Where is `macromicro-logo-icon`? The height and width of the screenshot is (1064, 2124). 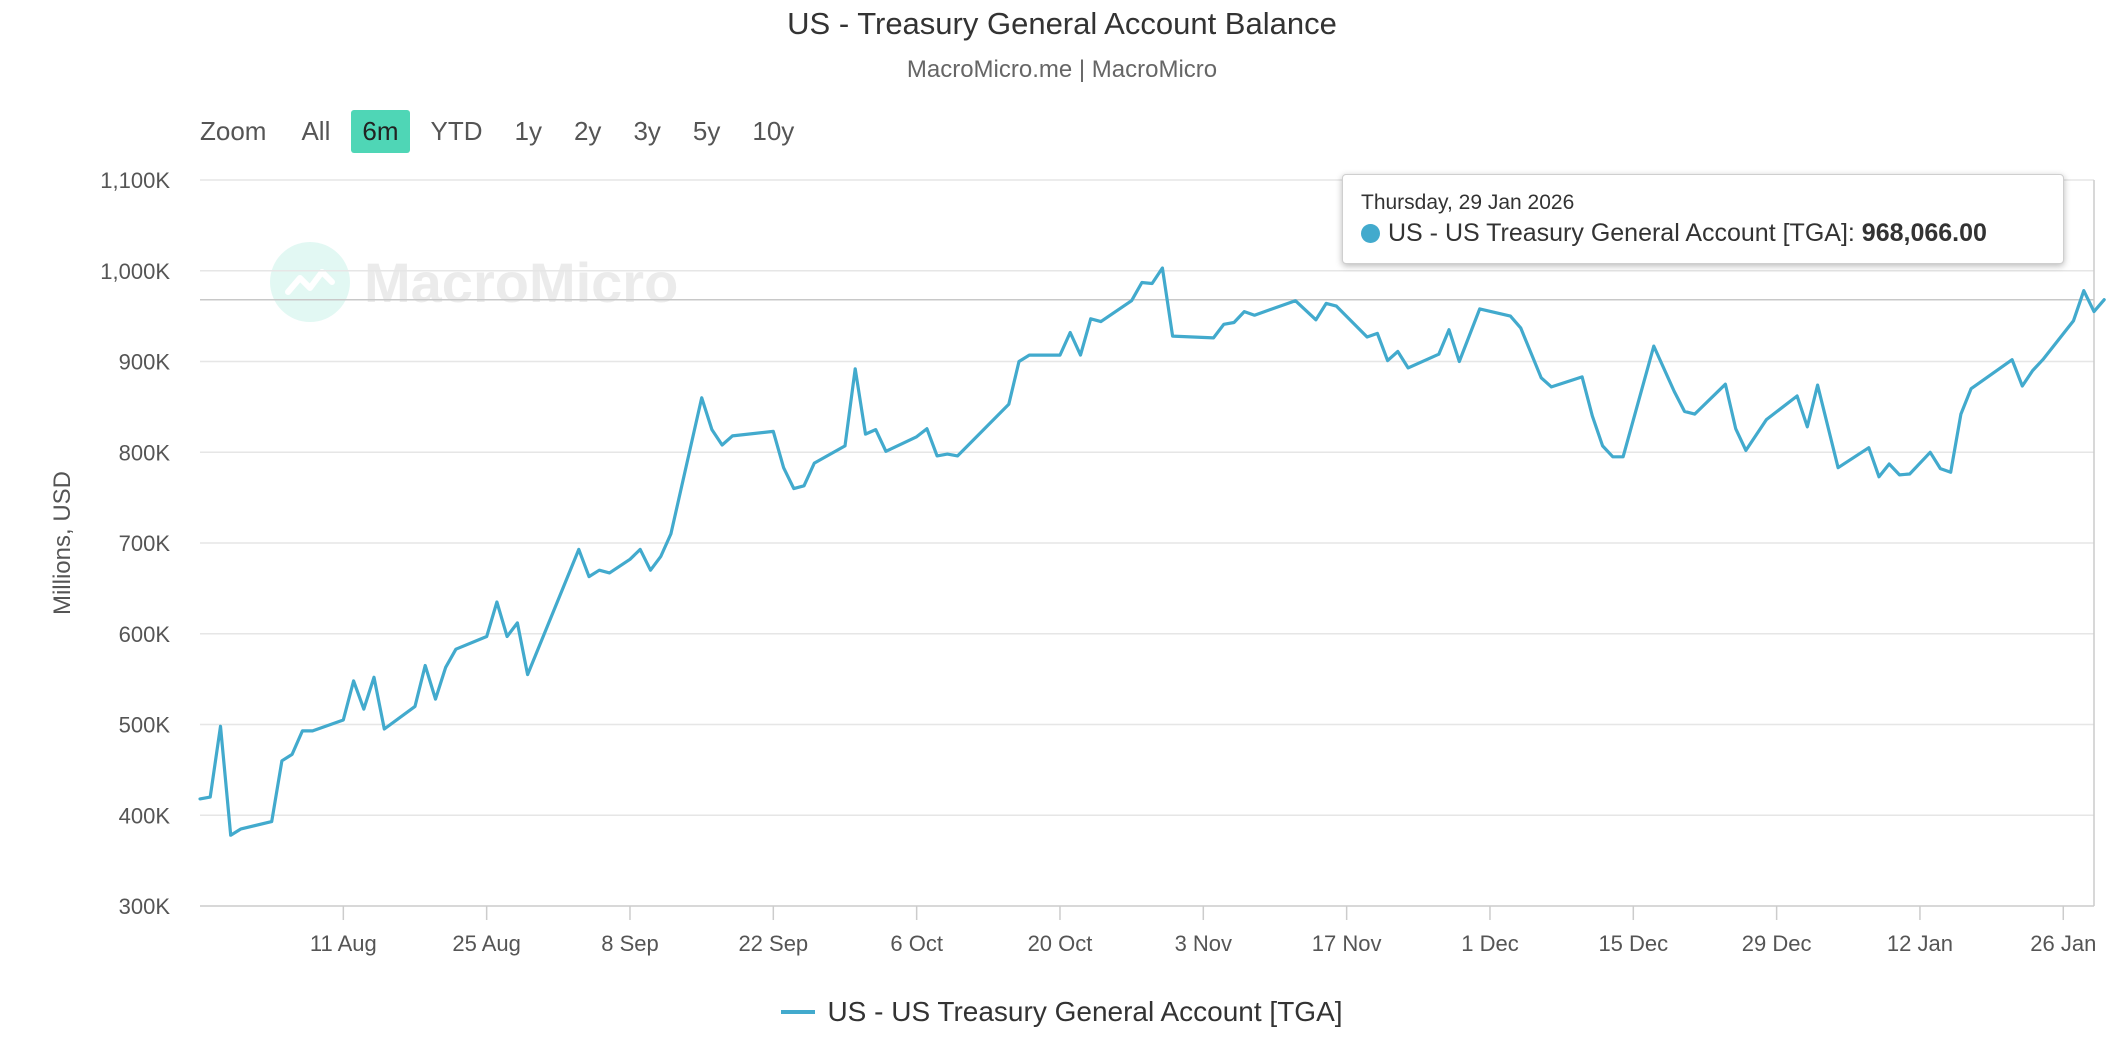 macromicro-logo-icon is located at coordinates (310, 282).